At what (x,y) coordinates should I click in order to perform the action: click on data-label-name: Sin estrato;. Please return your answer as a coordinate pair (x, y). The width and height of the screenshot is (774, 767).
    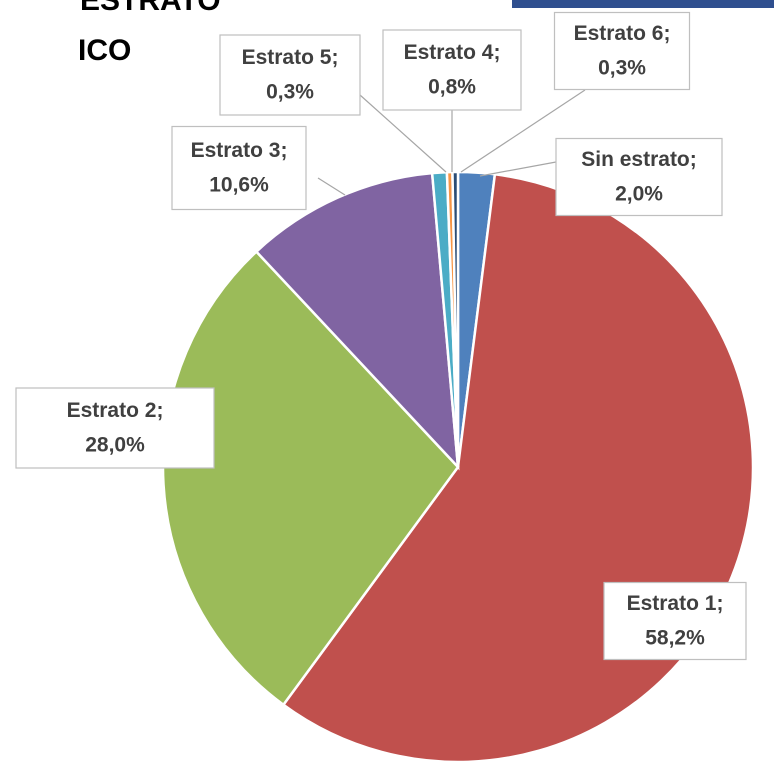
    Looking at the image, I should click on (639, 159).